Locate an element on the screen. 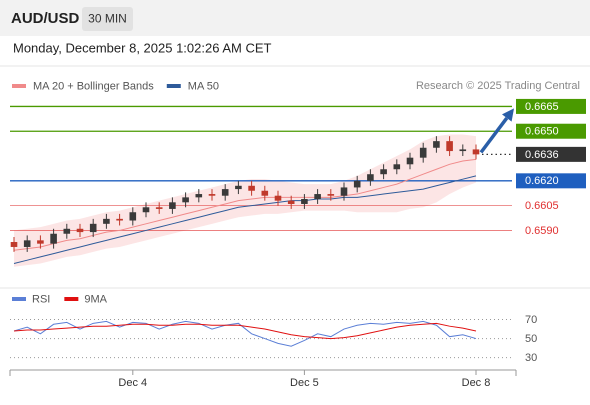  interval-badge is located at coordinates (107, 19).